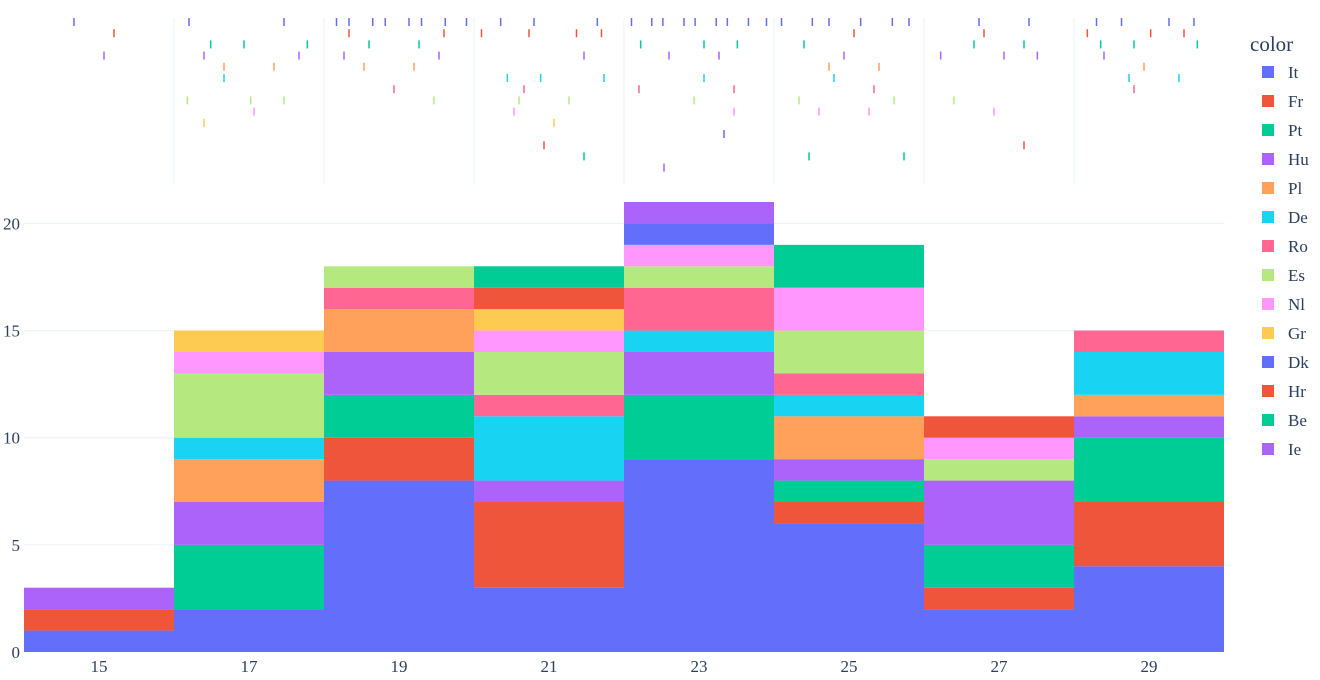  What do you see at coordinates (1297, 420) in the screenshot?
I see `legend-label-be: Be` at bounding box center [1297, 420].